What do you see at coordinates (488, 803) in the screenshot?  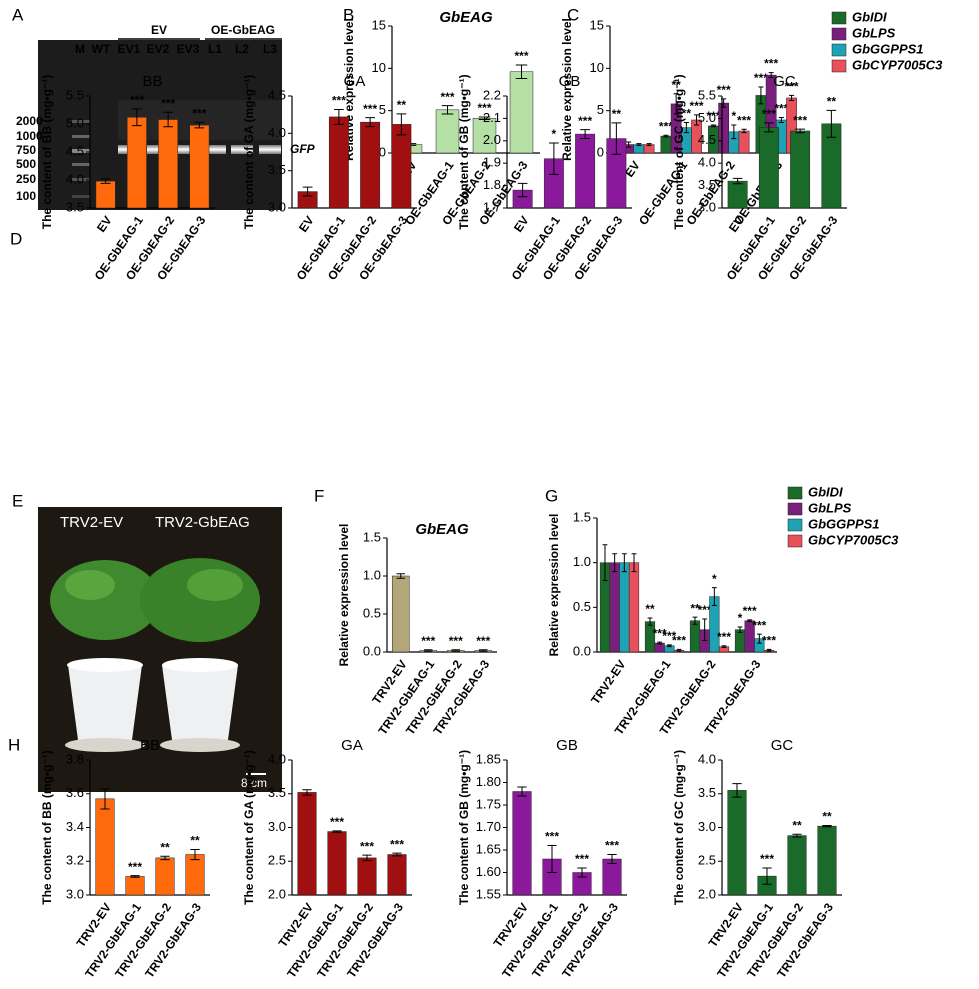 I see `y-tick-label: 1.75` at bounding box center [488, 803].